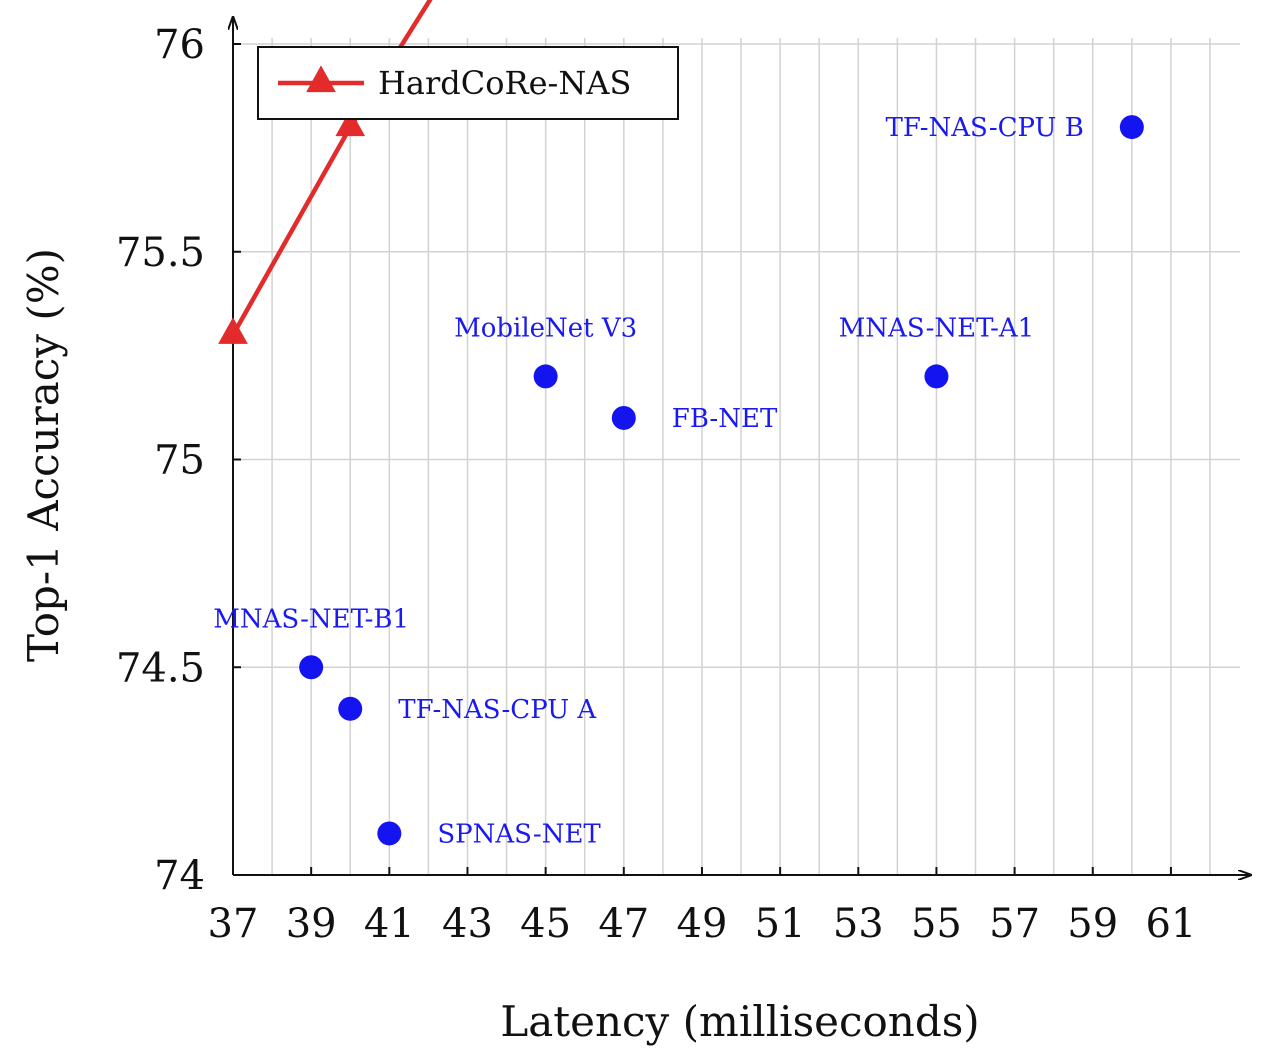 This screenshot has height=1056, width=1276. Describe the element at coordinates (179, 45) in the screenshot. I see `y-tick-label: 76` at that location.